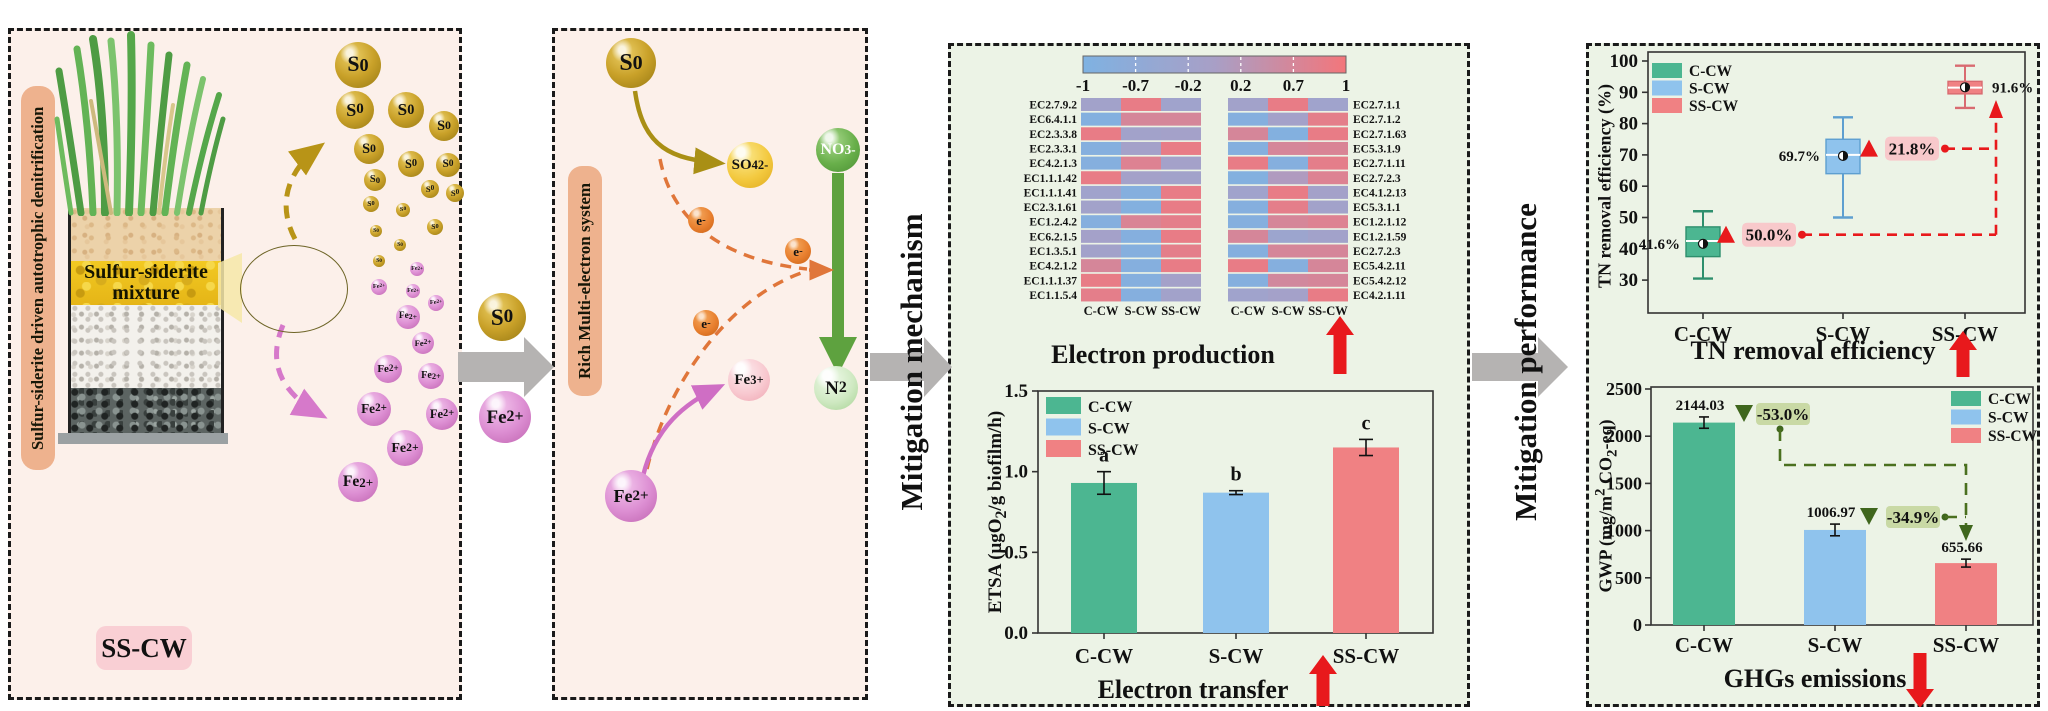  I want to click on svg-text: EC1.1.1.41, so click(1051, 193).